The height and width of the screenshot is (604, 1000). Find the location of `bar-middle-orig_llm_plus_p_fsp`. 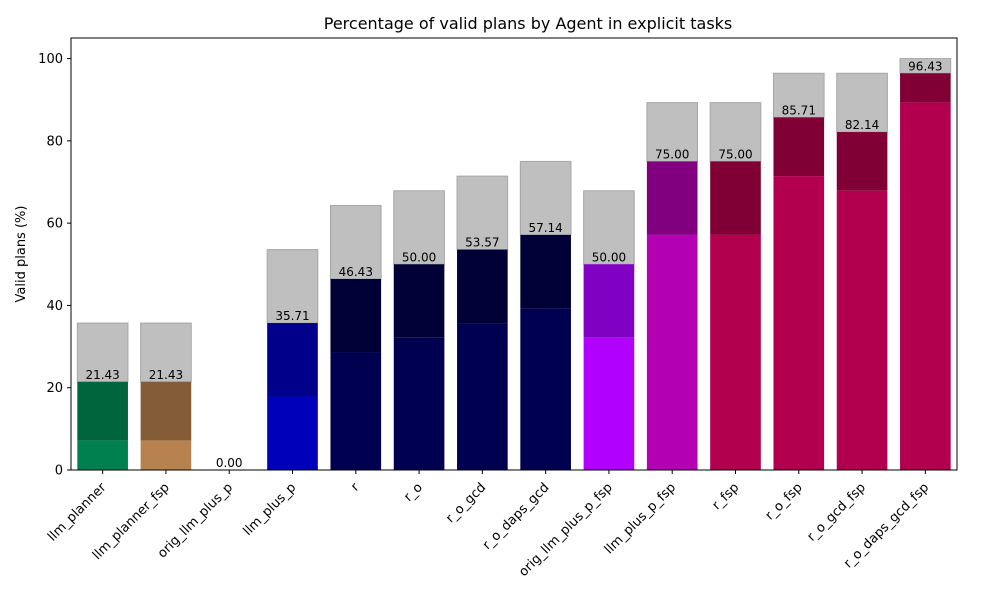

bar-middle-orig_llm_plus_p_fsp is located at coordinates (609, 301).